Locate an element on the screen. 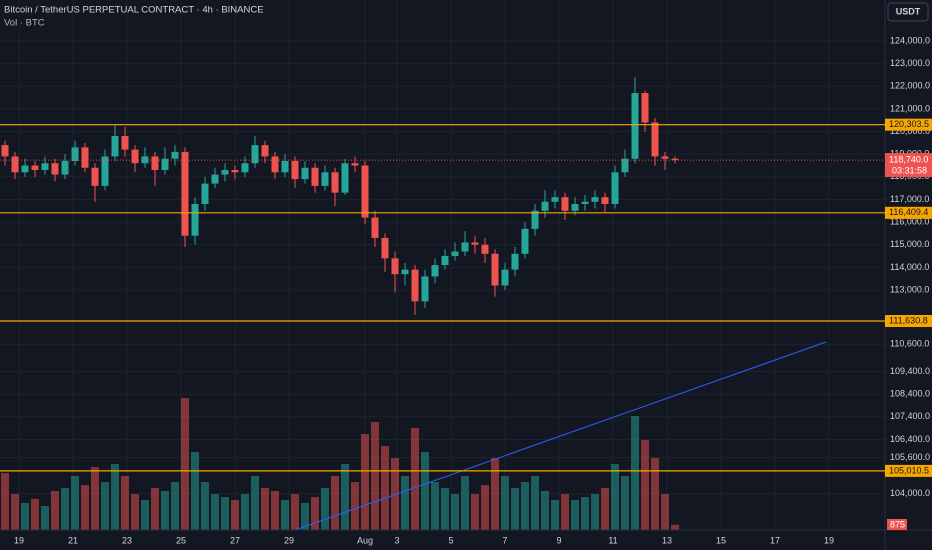  y-tick-label: 121,000.0 is located at coordinates (910, 108).